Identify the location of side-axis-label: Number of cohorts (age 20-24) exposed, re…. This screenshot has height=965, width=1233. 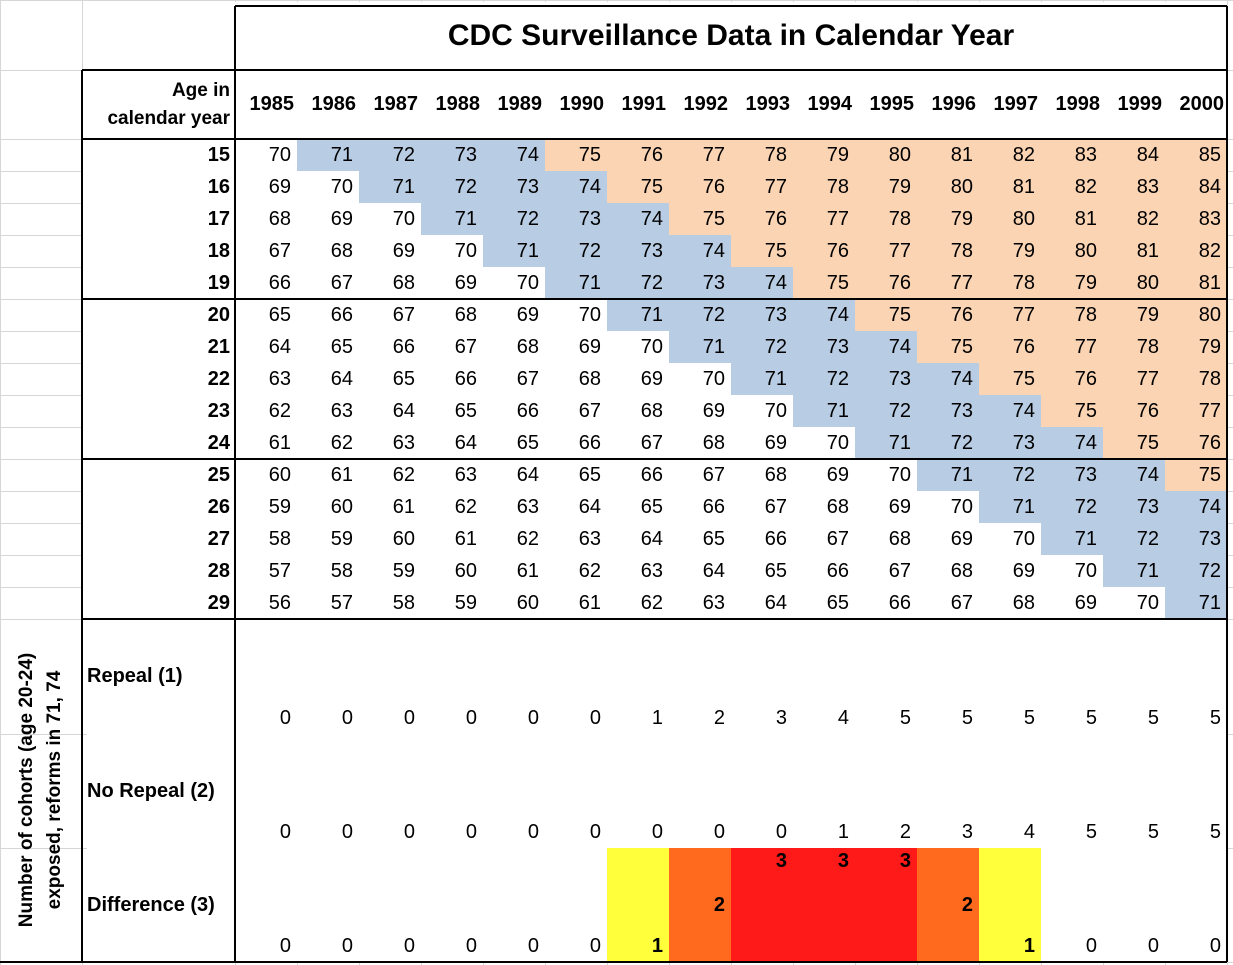
(41, 790).